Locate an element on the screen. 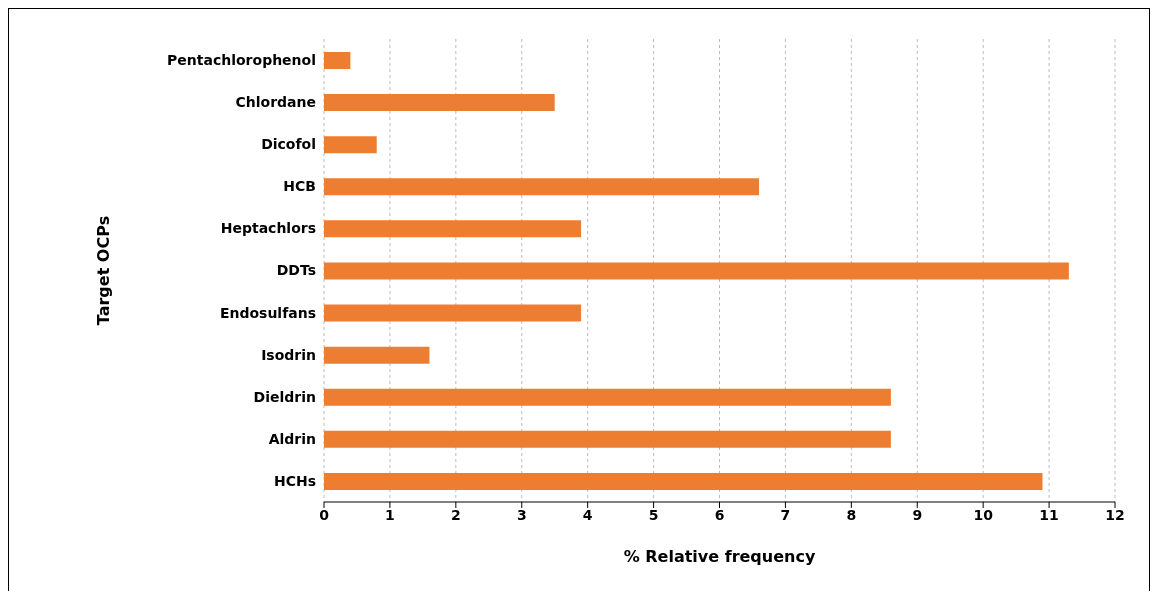  x-tick-label: 4 is located at coordinates (587, 514).